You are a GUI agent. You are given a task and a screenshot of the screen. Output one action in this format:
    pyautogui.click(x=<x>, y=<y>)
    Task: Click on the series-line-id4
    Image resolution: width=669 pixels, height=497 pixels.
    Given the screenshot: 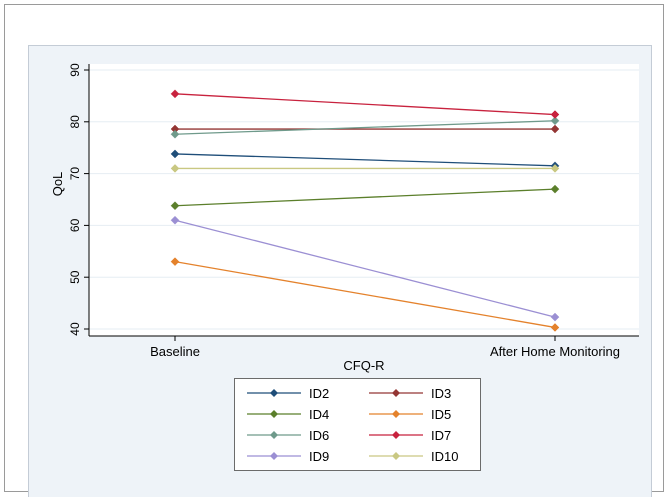 What is the action you would take?
    pyautogui.click(x=365, y=197)
    